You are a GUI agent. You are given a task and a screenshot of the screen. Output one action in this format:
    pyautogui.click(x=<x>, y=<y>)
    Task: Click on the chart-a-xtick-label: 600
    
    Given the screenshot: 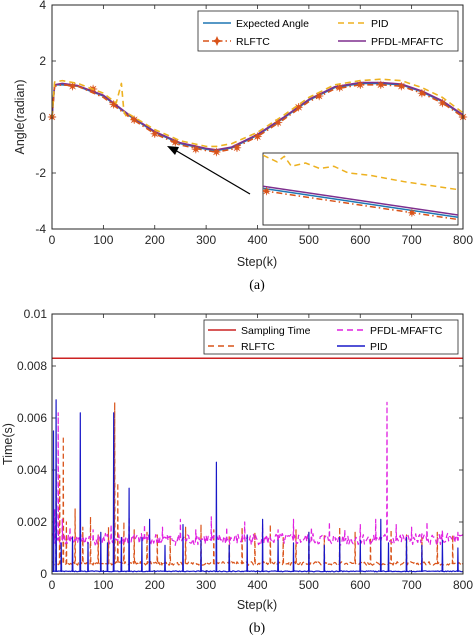 What is the action you would take?
    pyautogui.click(x=360, y=240)
    